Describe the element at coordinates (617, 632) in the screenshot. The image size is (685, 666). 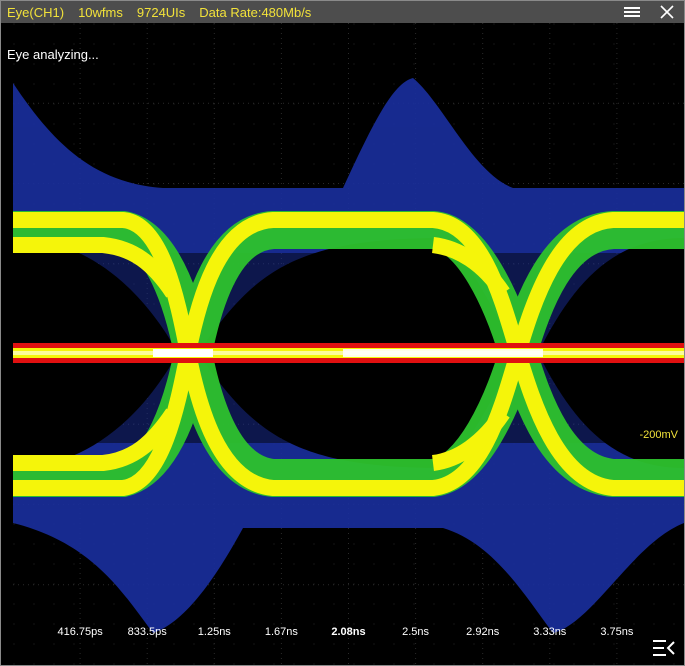
I see `x-tick-label: 3.75ns` at that location.